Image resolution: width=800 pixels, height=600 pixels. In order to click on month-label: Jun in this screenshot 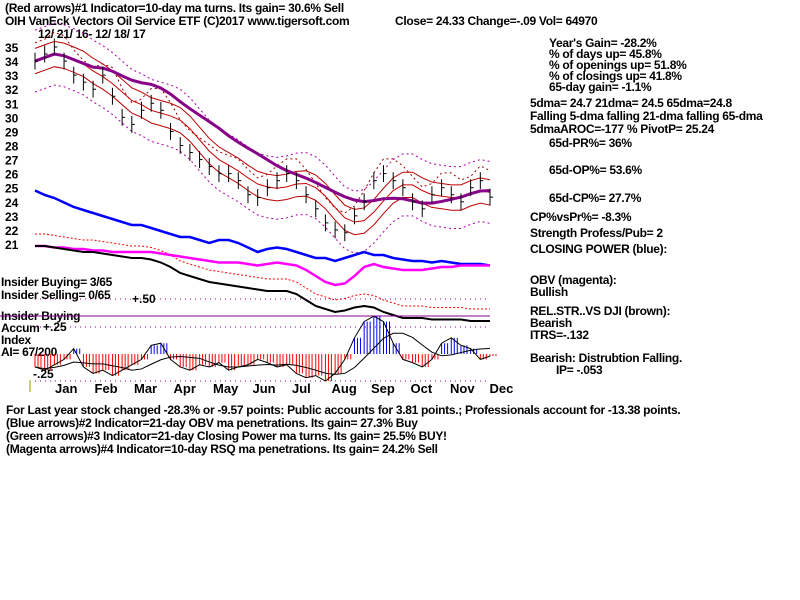, I will do `click(264, 388)`.